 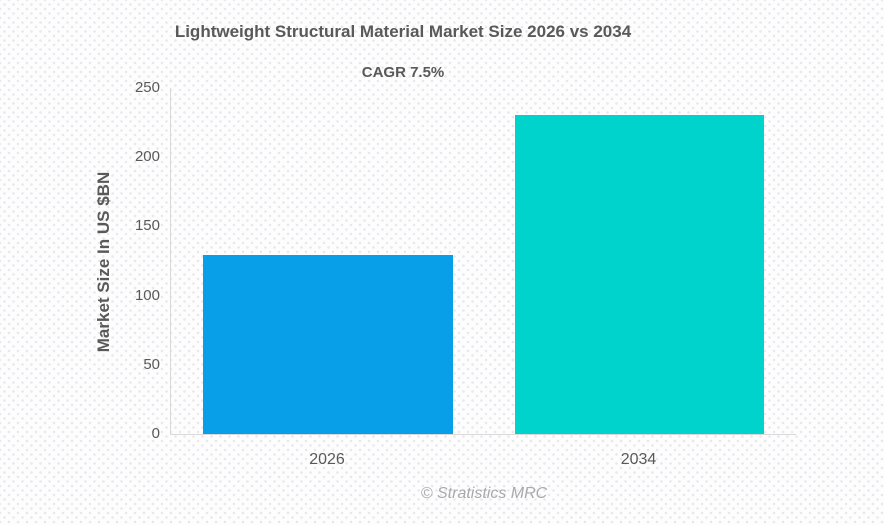 I want to click on chart-subtitle: CAGR 7.5%, so click(x=403, y=72).